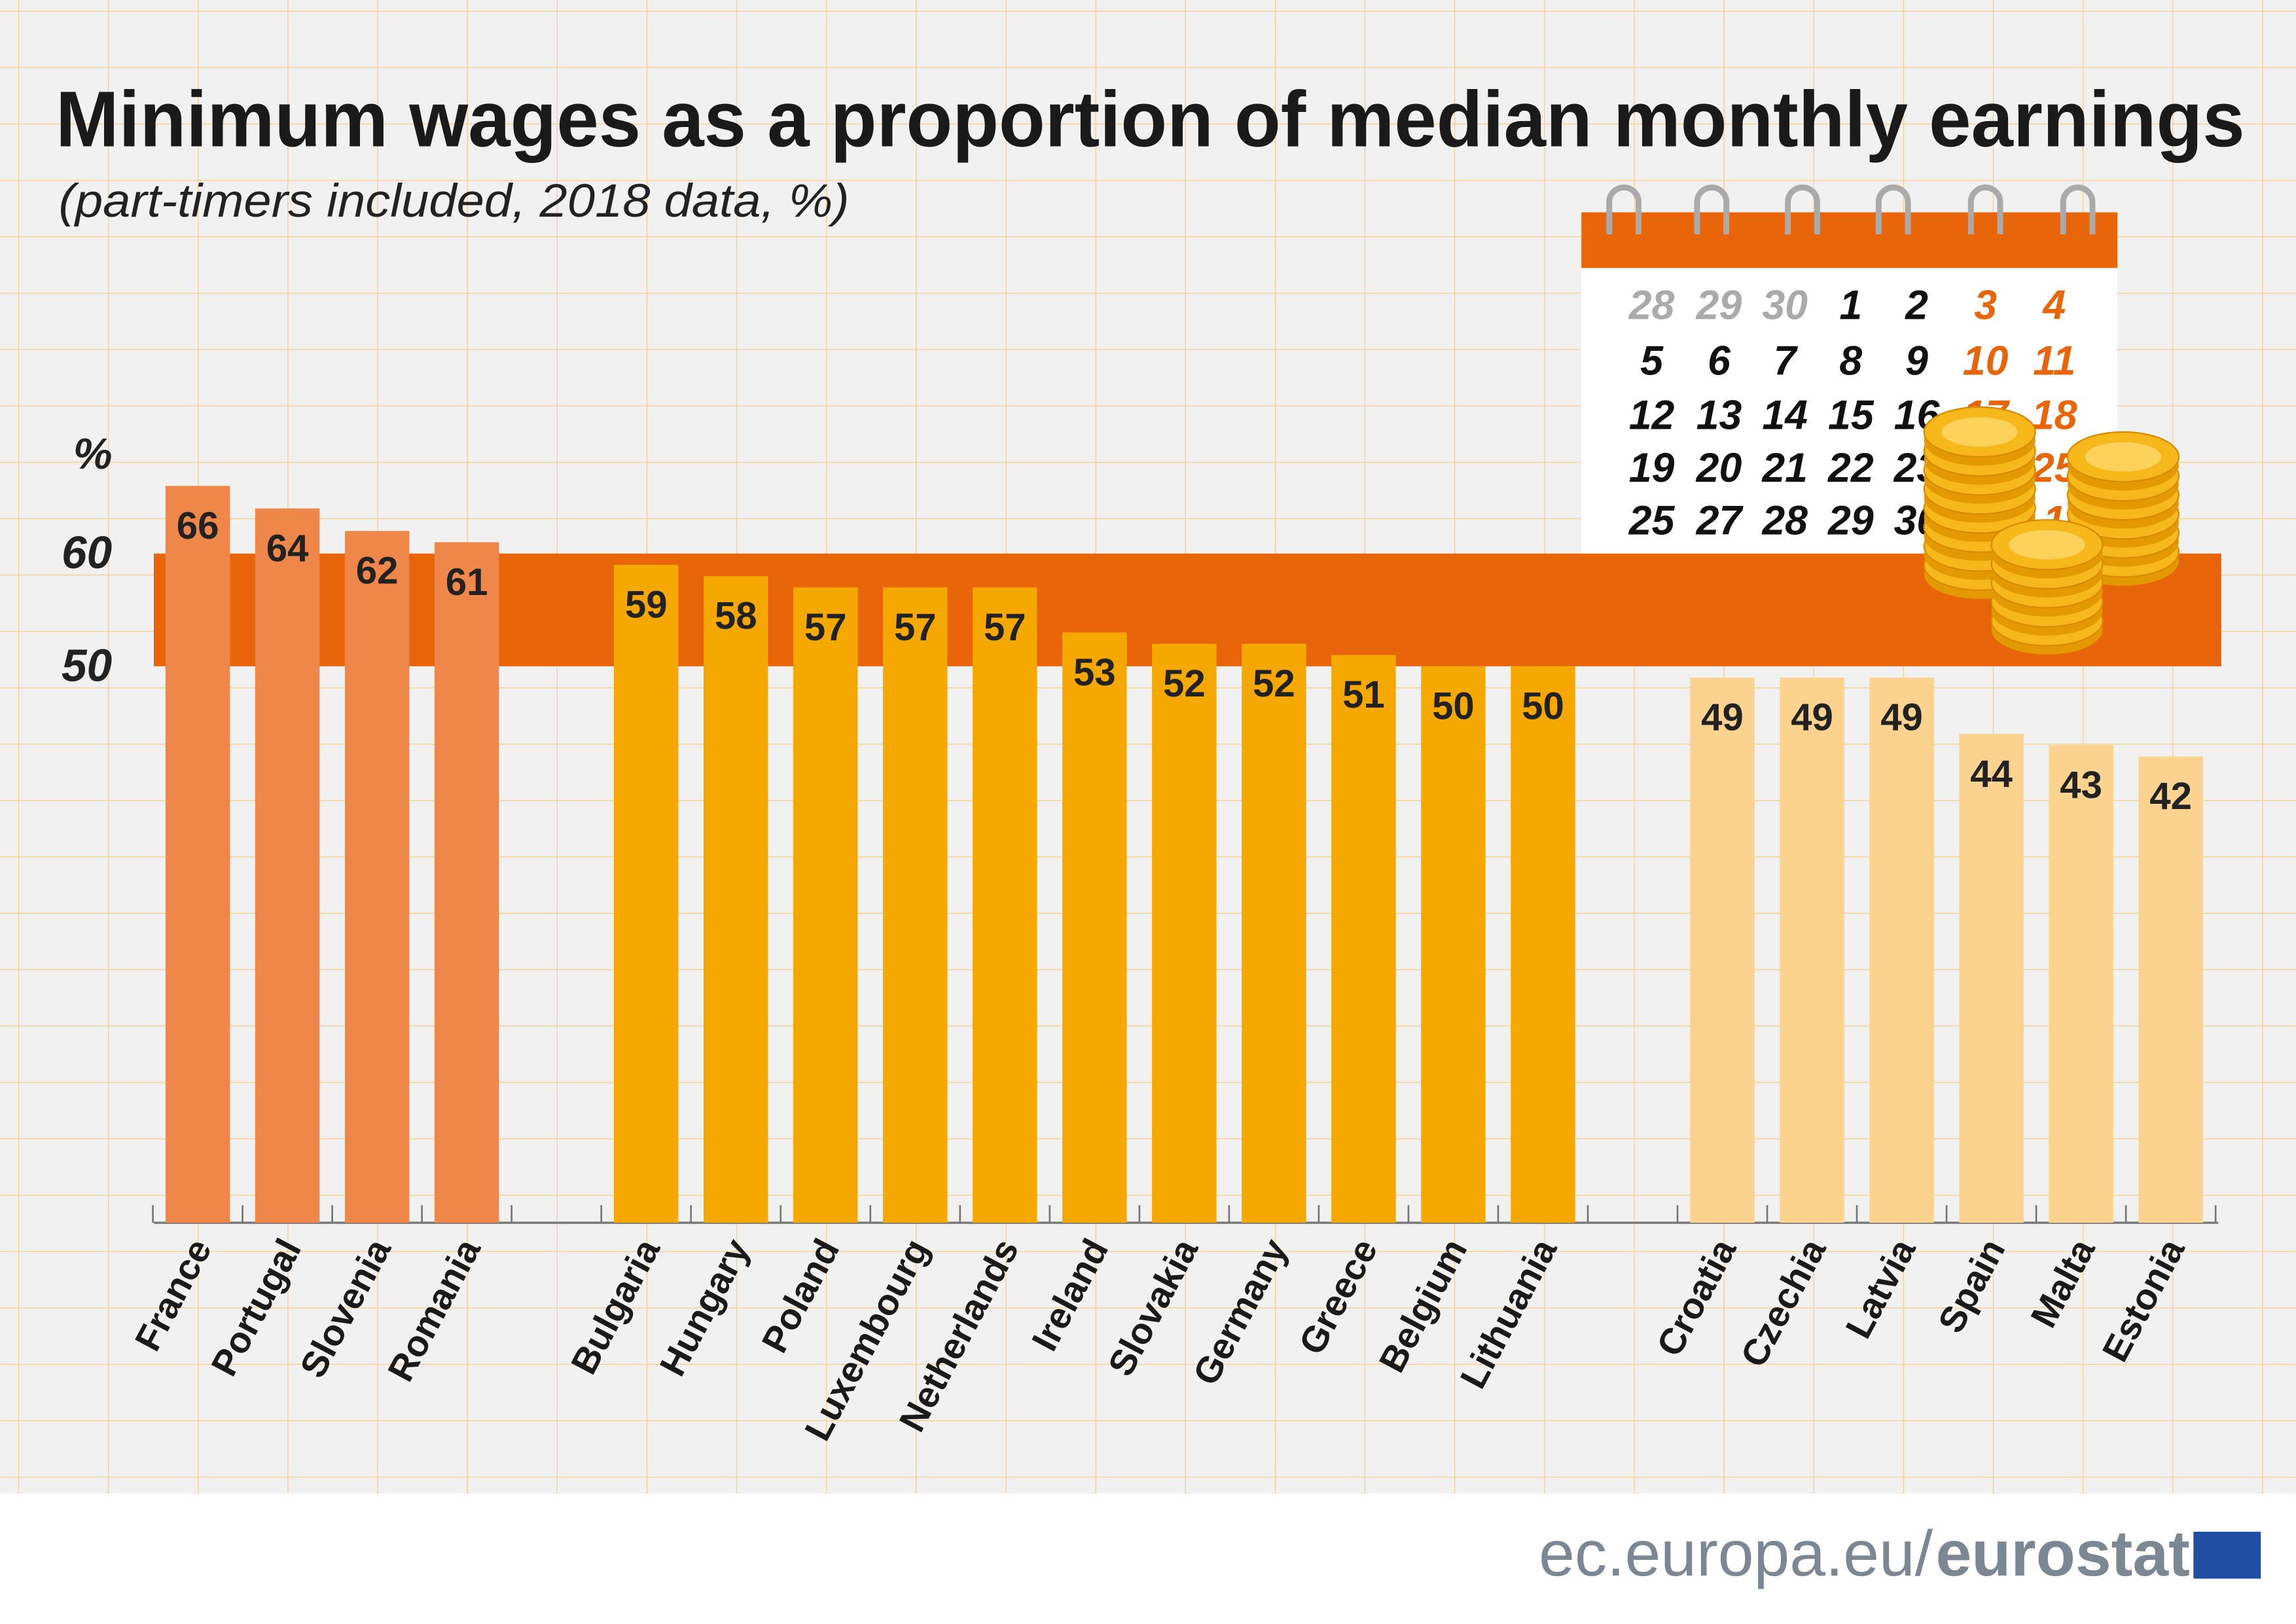 The width and height of the screenshot is (2296, 1624). I want to click on calendar-day: 12, so click(1652, 415).